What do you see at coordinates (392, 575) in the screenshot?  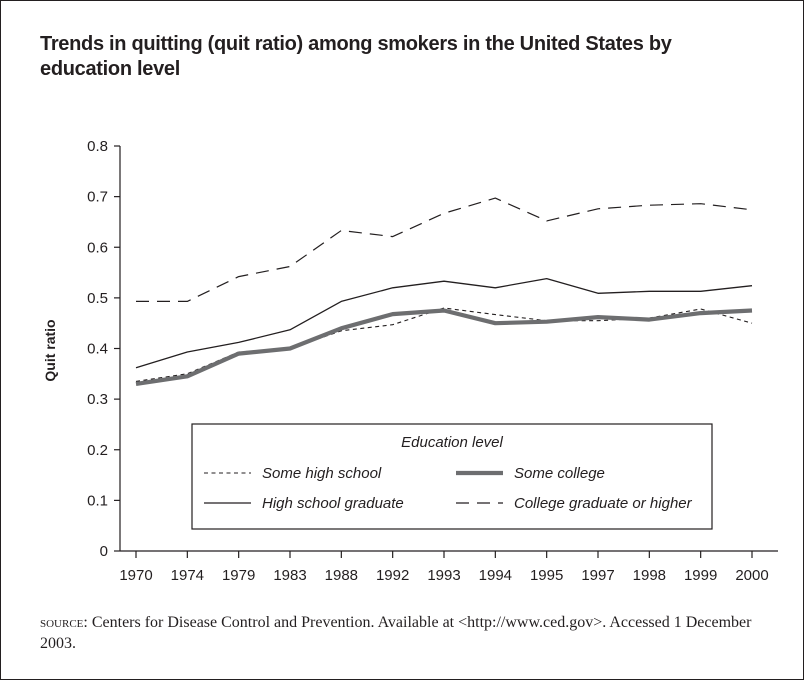 I see `x-tick-label: 1992` at bounding box center [392, 575].